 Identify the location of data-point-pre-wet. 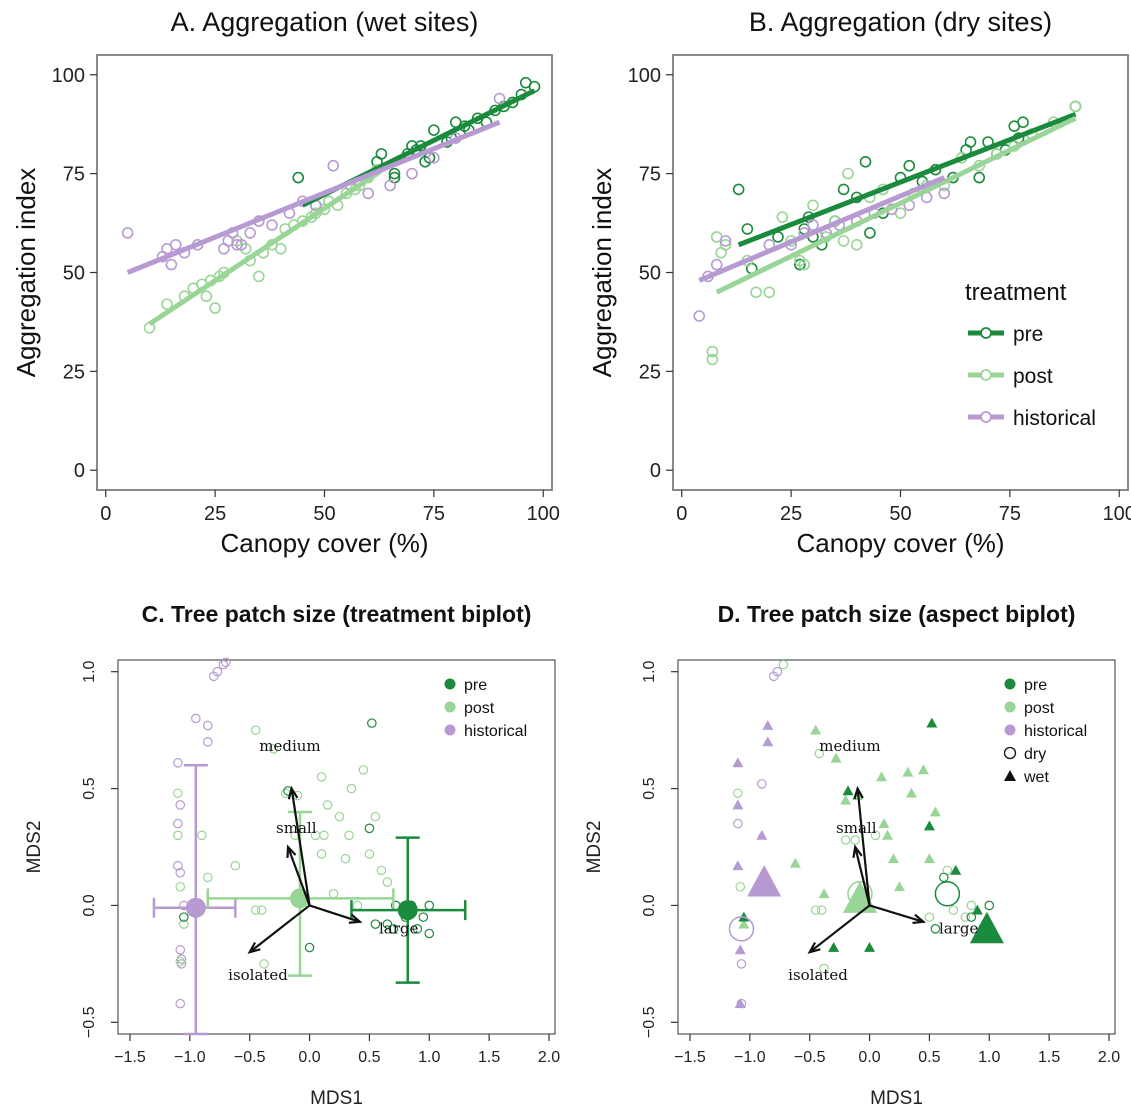
(929, 825).